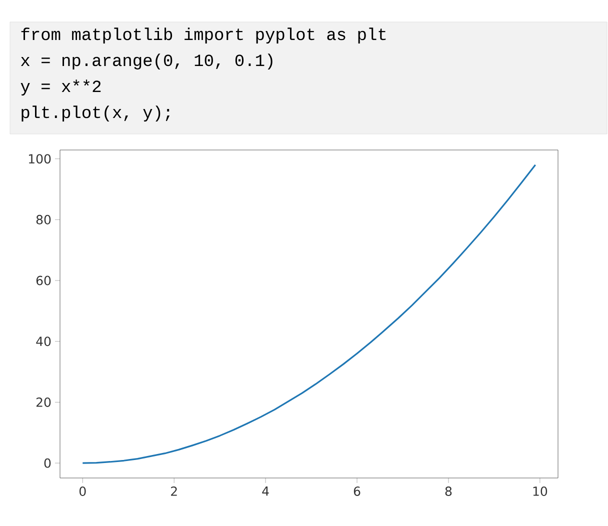 The height and width of the screenshot is (526, 608). I want to click on x-tick-label: 2, so click(174, 491).